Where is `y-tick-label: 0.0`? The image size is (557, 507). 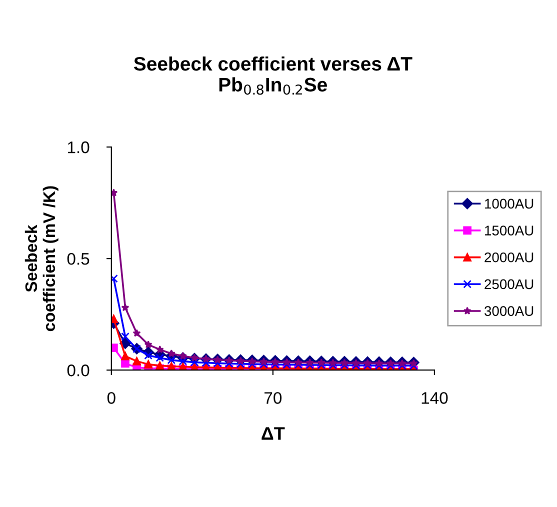 y-tick-label: 0.0 is located at coordinates (78, 370).